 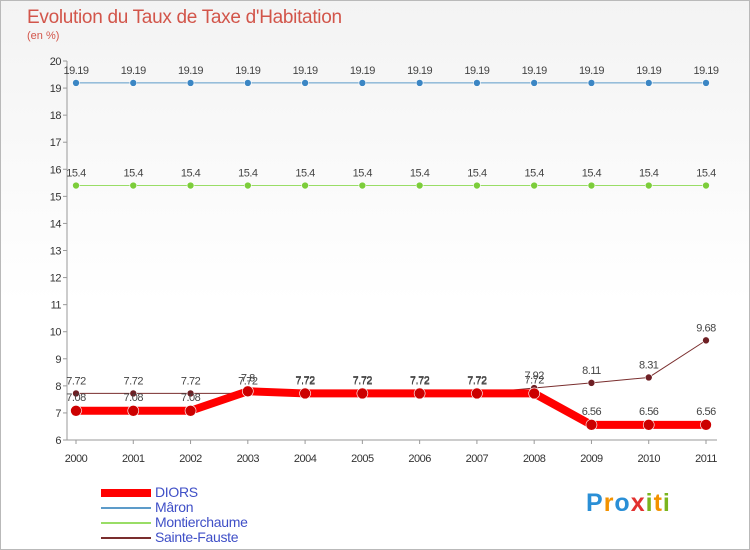 What do you see at coordinates (58, 441) in the screenshot?
I see `y-tick-label: 6` at bounding box center [58, 441].